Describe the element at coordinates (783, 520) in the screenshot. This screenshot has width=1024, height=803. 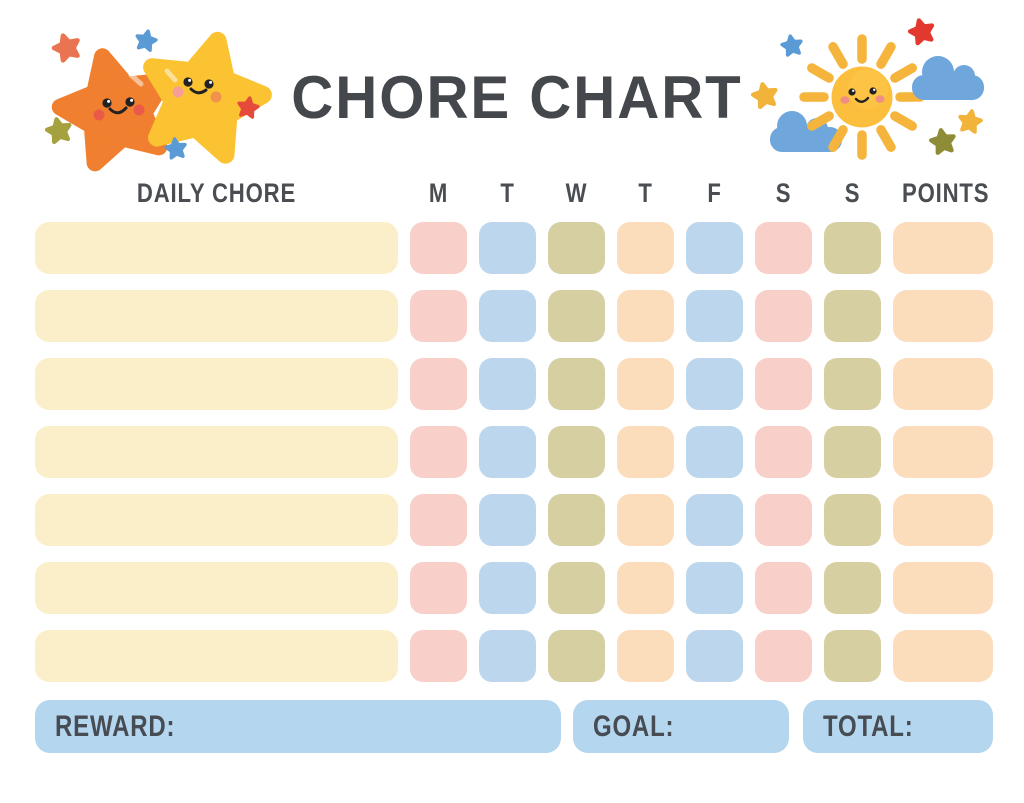
I see `day-cell-row5-s6` at that location.